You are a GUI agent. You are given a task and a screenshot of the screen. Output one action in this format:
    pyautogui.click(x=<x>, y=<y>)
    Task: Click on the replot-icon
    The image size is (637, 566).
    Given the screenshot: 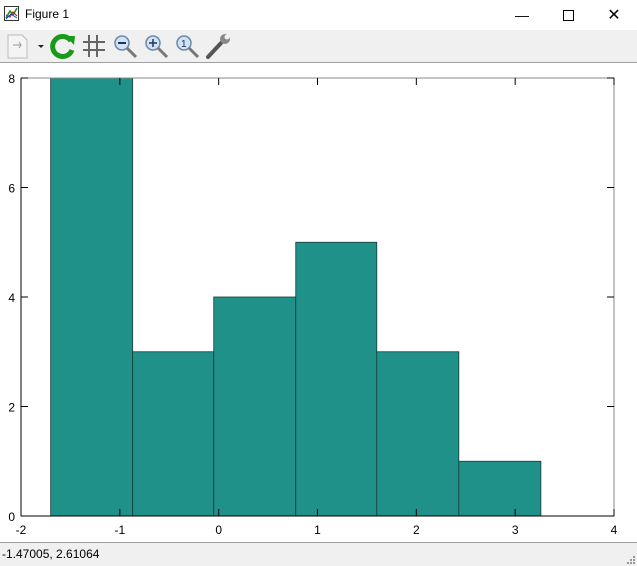 What is the action you would take?
    pyautogui.click(x=62, y=46)
    